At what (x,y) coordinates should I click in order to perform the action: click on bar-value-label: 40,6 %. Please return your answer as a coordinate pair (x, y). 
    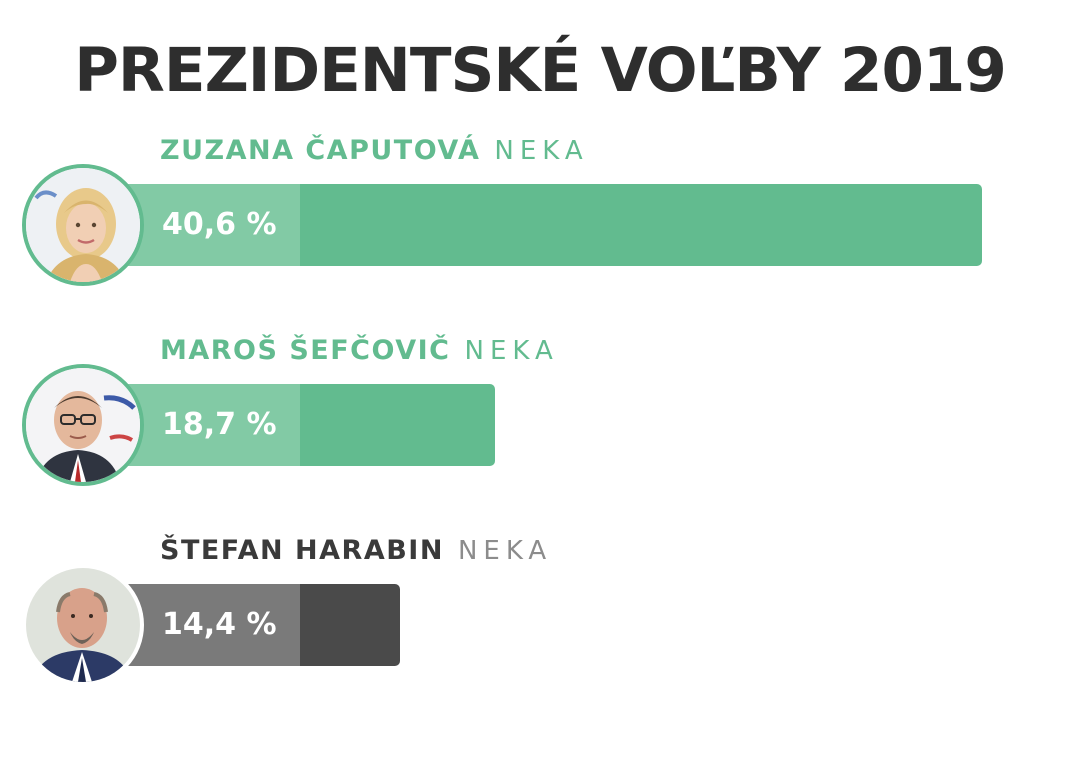
    Looking at the image, I should click on (219, 224).